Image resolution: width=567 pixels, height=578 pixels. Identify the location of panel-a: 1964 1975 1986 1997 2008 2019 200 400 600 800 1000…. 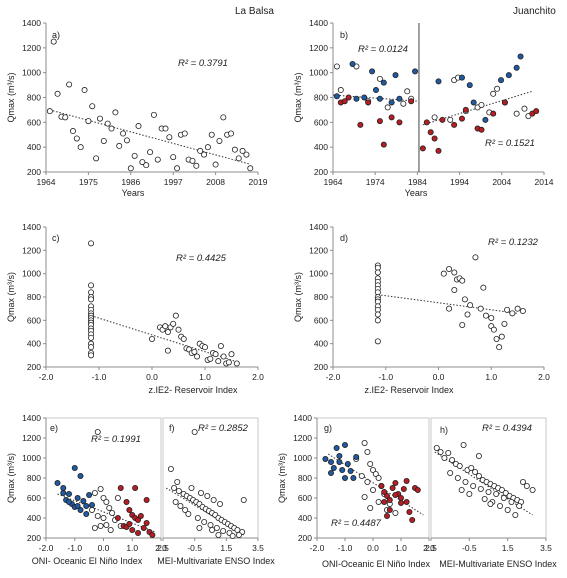
(137, 108).